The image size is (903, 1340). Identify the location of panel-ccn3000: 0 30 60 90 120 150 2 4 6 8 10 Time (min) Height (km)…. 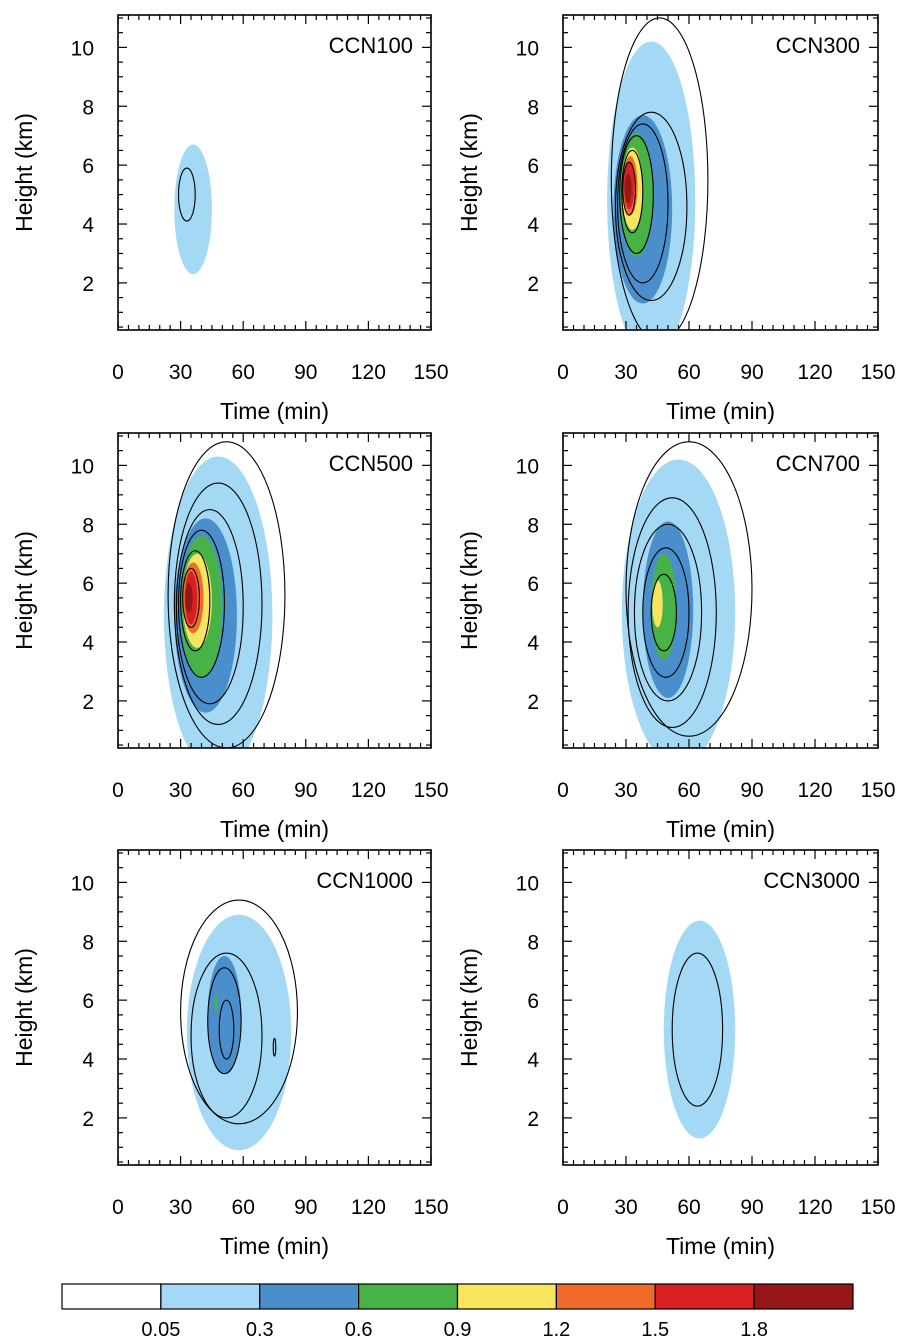
(676, 1054).